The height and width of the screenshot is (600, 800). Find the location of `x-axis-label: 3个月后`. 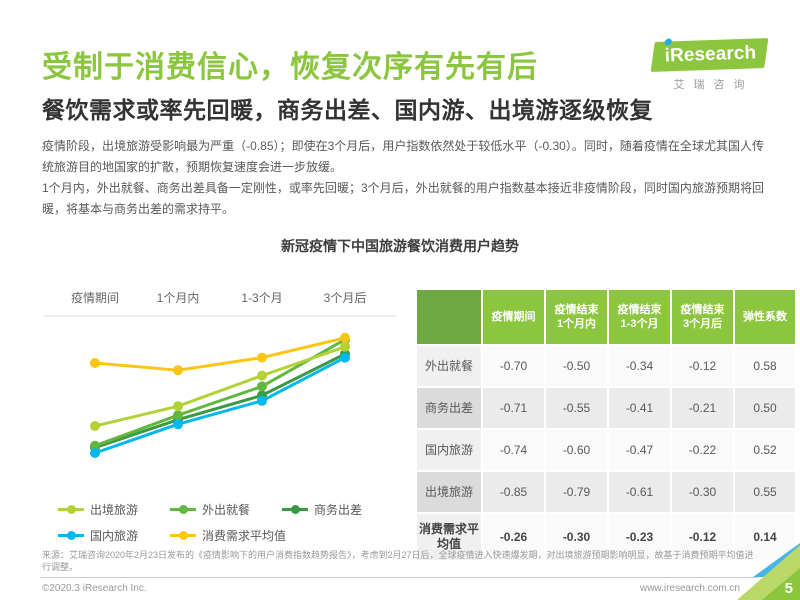

x-axis-label: 3个月后 is located at coordinates (345, 298).